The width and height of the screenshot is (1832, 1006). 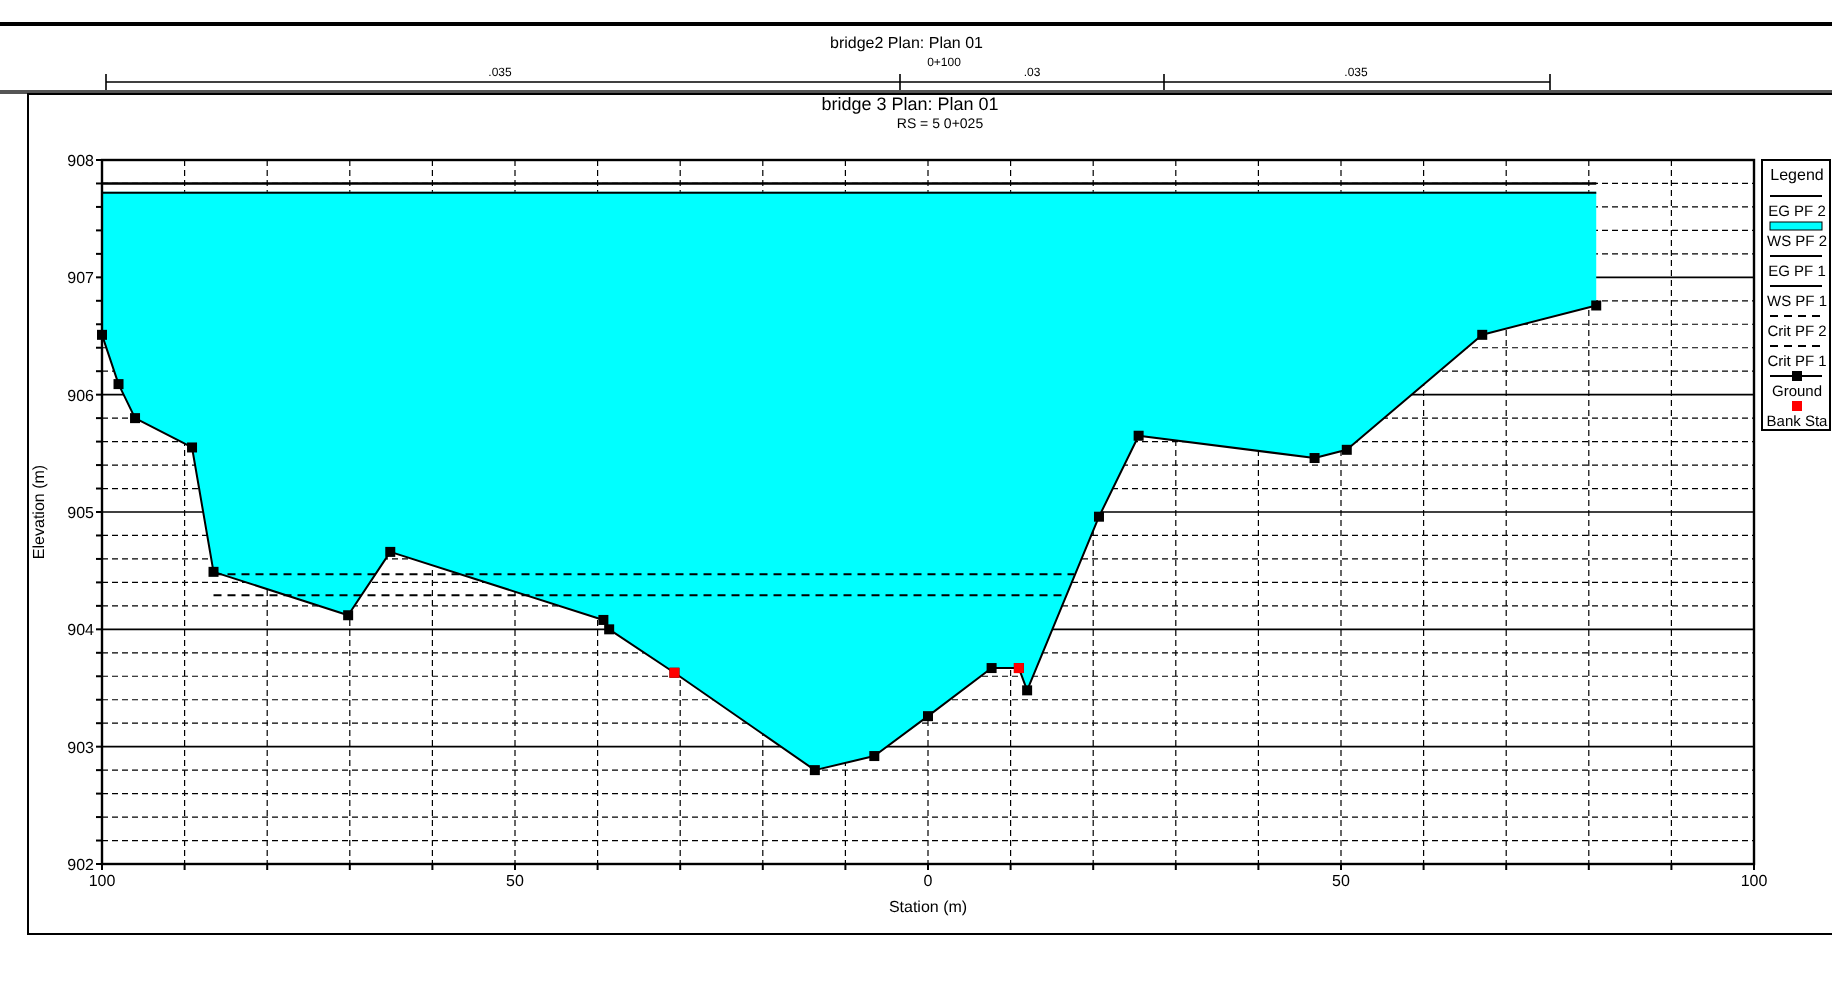 I want to click on x-tick-label: 0, so click(x=928, y=881).